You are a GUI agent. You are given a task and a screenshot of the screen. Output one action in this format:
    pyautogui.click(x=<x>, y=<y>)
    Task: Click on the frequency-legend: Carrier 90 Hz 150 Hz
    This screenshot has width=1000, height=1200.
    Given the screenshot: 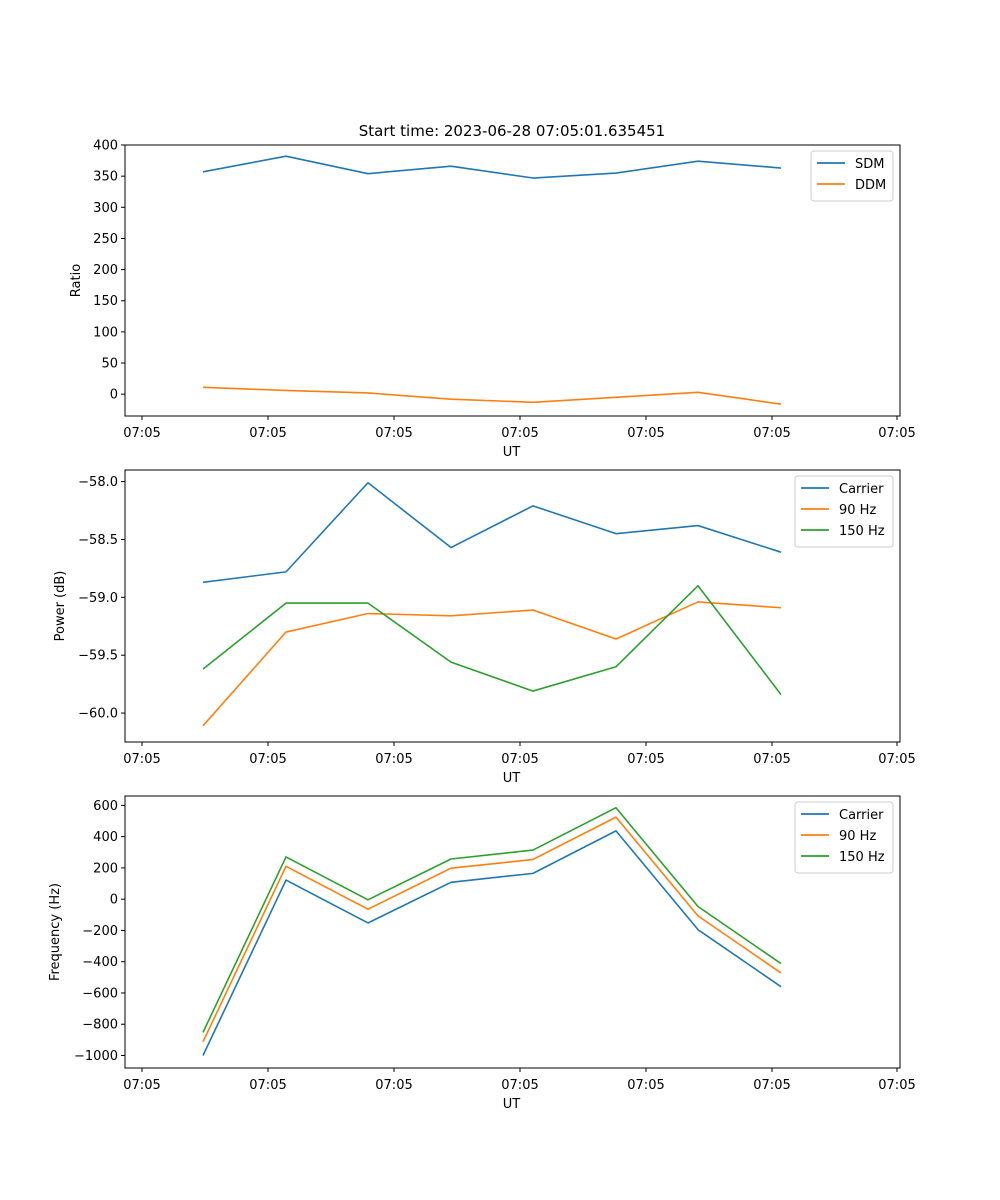 What is the action you would take?
    pyautogui.click(x=844, y=837)
    